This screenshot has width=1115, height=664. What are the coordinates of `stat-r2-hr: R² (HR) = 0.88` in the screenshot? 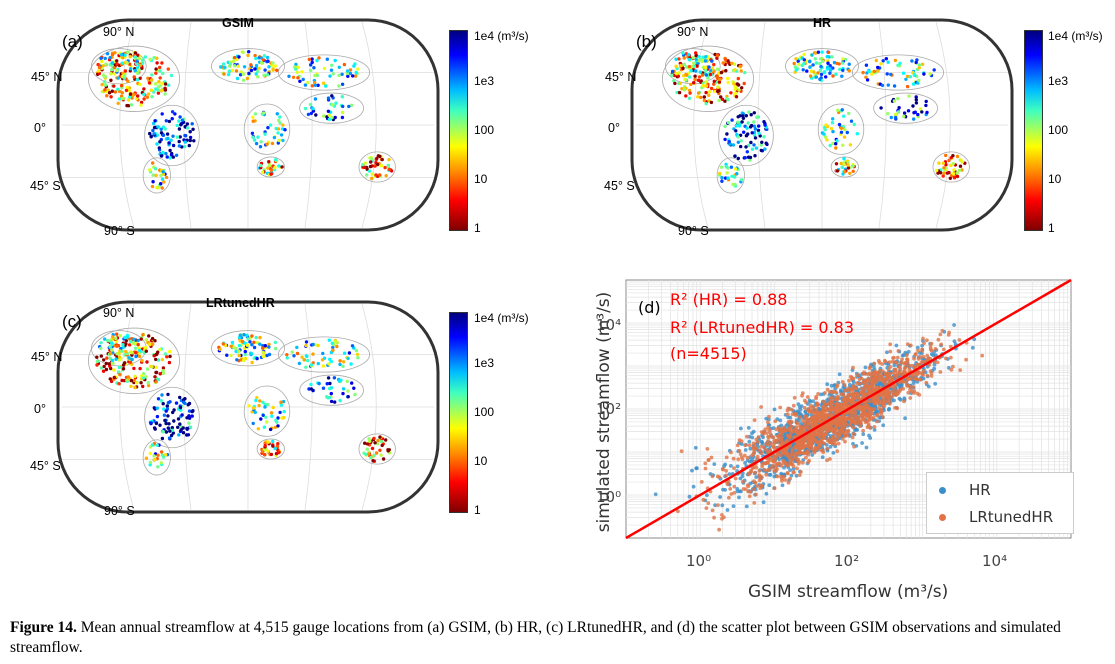 It's located at (729, 299).